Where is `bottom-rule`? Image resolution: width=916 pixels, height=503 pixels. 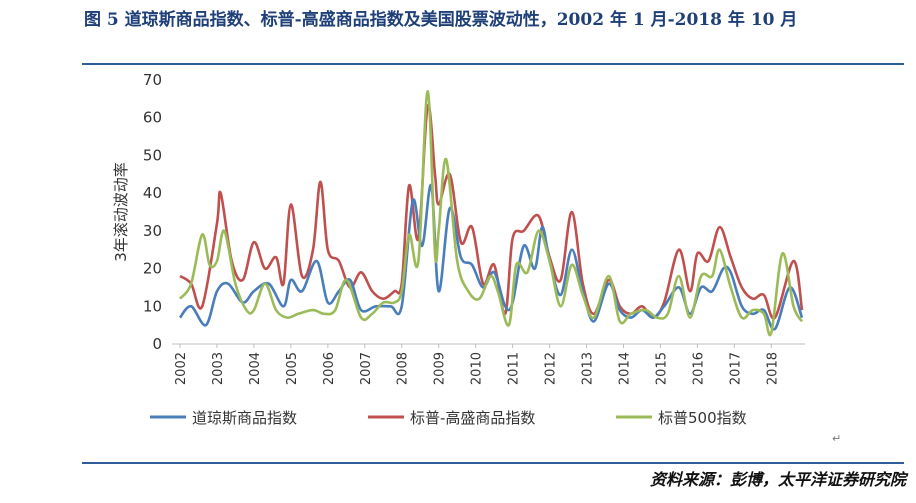
bottom-rule is located at coordinates (493, 463).